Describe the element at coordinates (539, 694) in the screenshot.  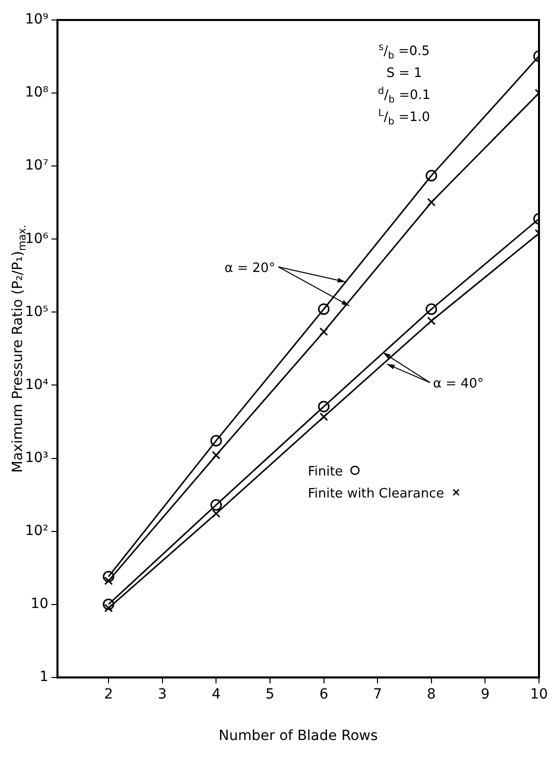
I see `x-tick-label: 10` at that location.